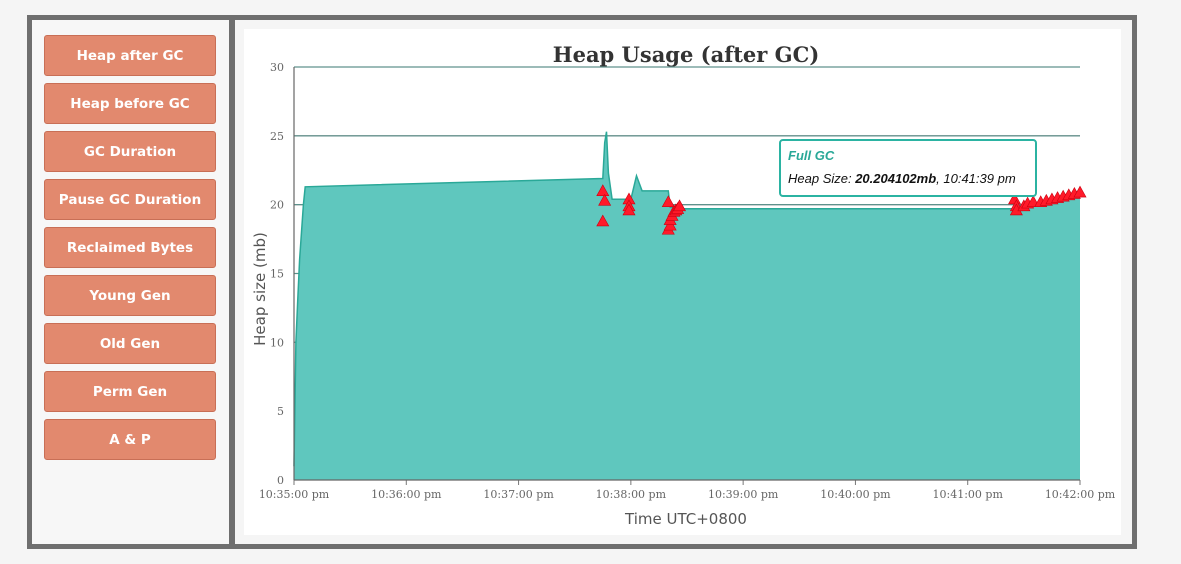 This screenshot has width=1181, height=564. I want to click on heap-after-gc-button: Heap after GC, so click(130, 55).